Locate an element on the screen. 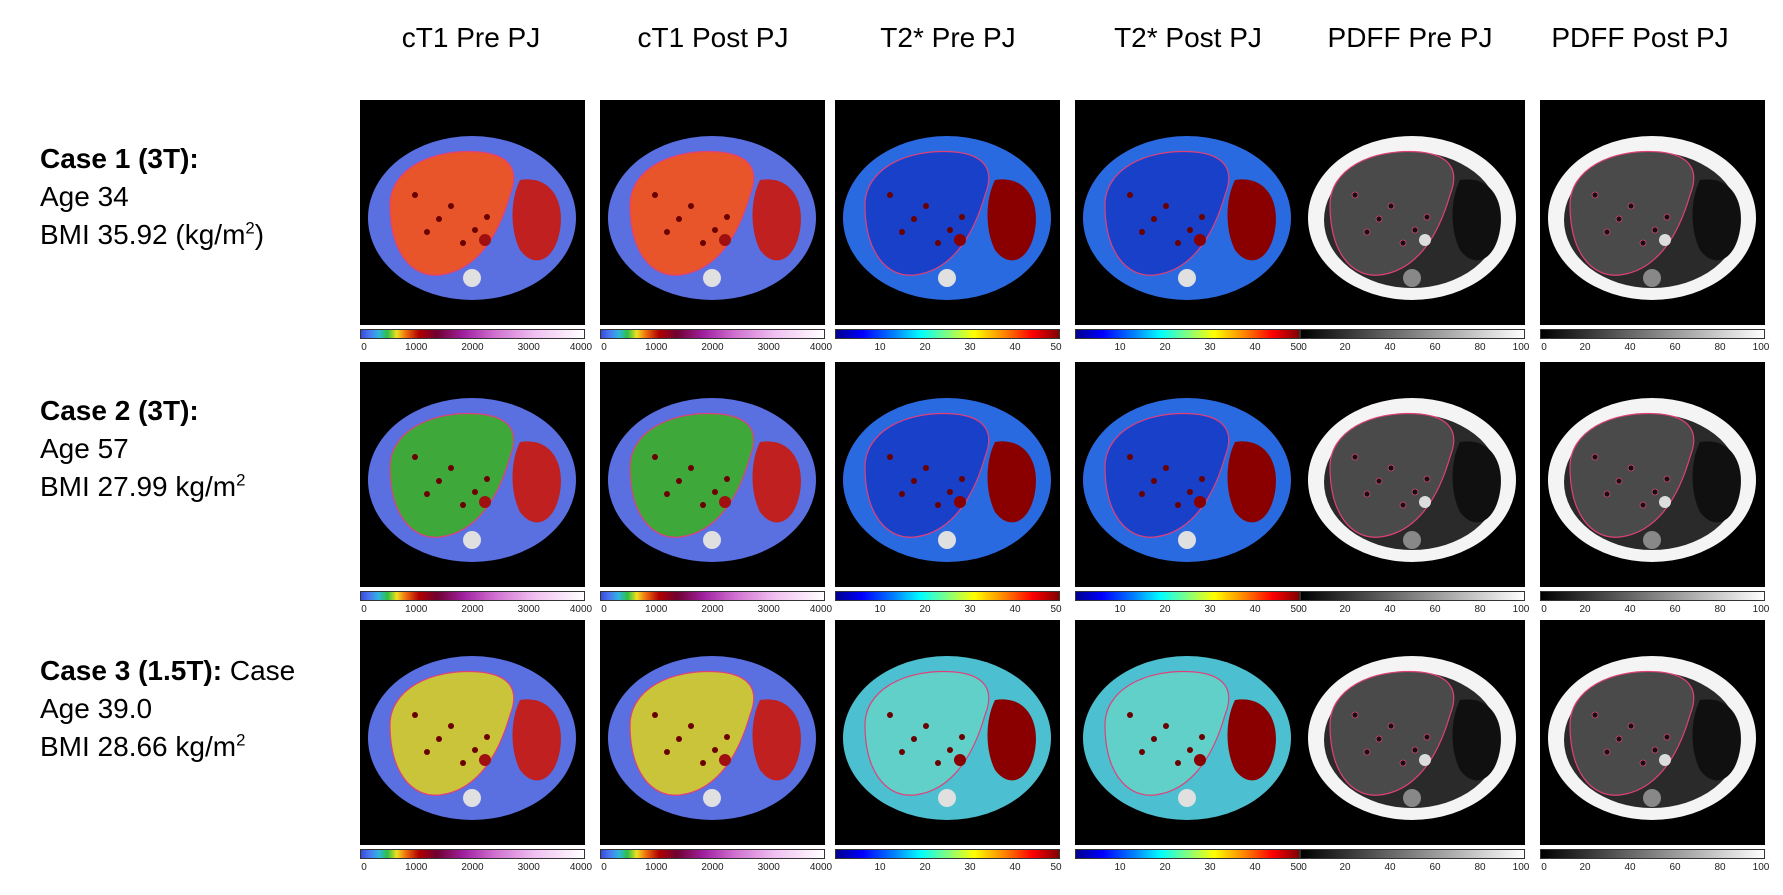 This screenshot has height=895, width=1783. colorbar-tick-label: 50 is located at coordinates (1056, 867).